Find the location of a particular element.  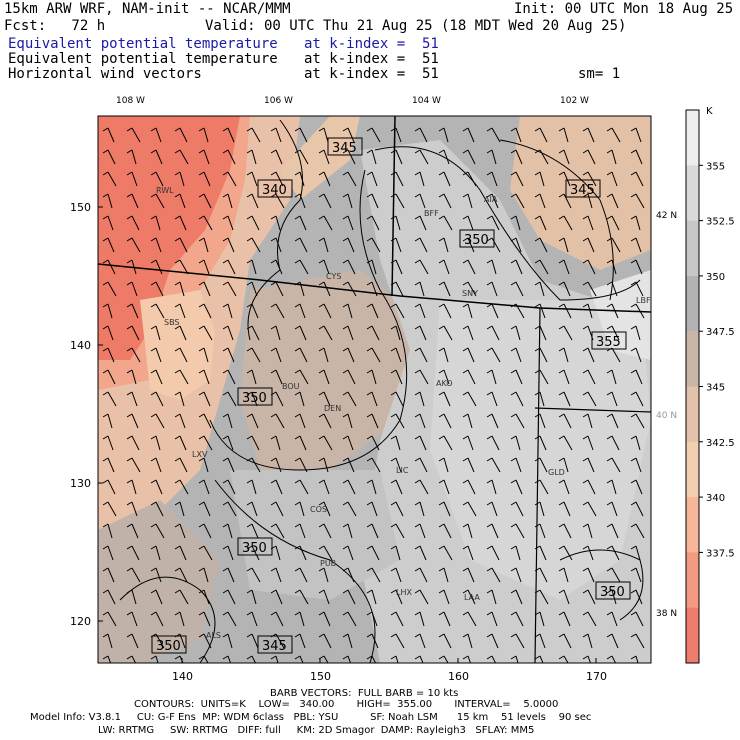

x-tick-label: 170 is located at coordinates (596, 676).